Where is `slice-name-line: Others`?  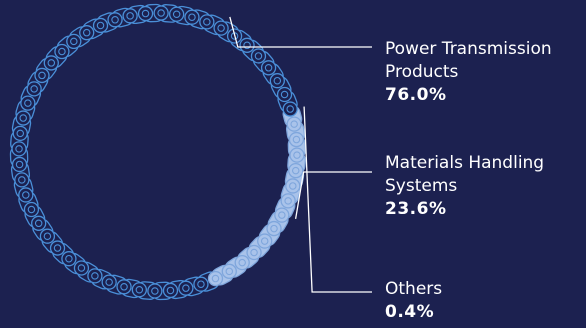
slice-name-line: Others is located at coordinates (414, 289).